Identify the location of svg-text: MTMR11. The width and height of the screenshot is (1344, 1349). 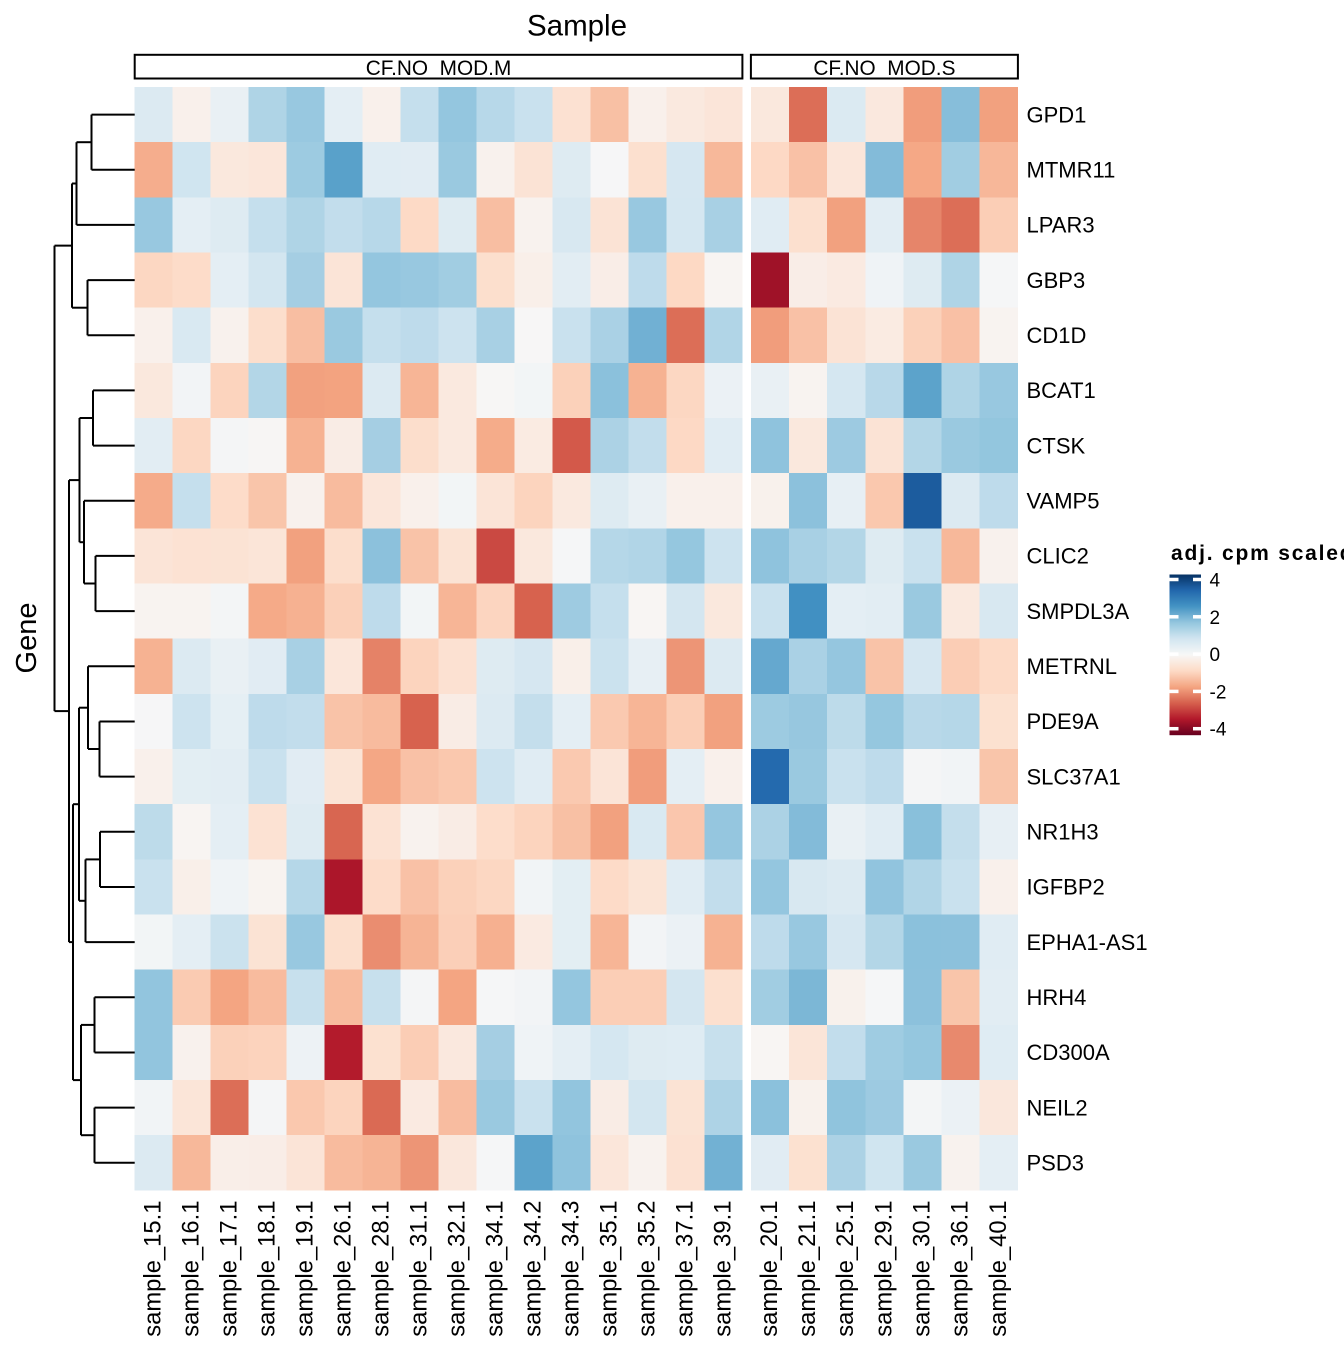
(1071, 170).